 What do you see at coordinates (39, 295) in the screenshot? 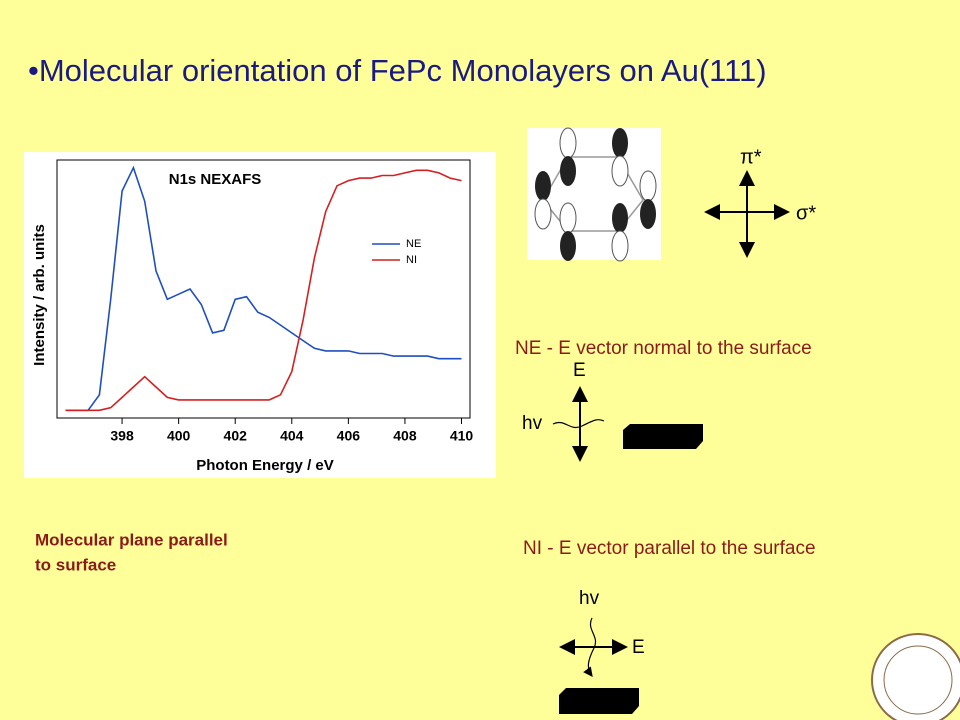
I see `y-axis-label: Intensity / arb. units` at bounding box center [39, 295].